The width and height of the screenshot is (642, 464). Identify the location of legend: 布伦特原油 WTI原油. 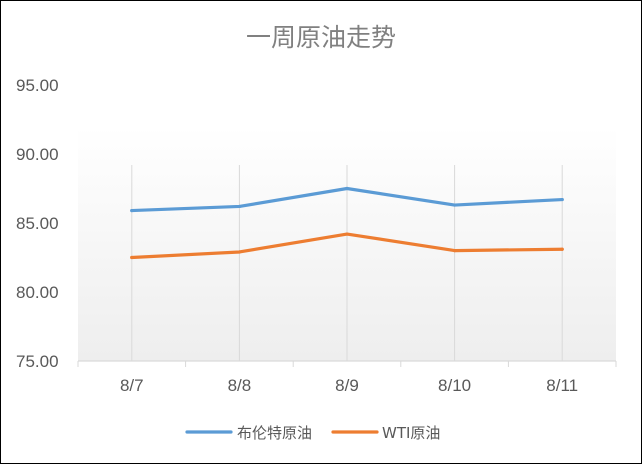
(312, 433).